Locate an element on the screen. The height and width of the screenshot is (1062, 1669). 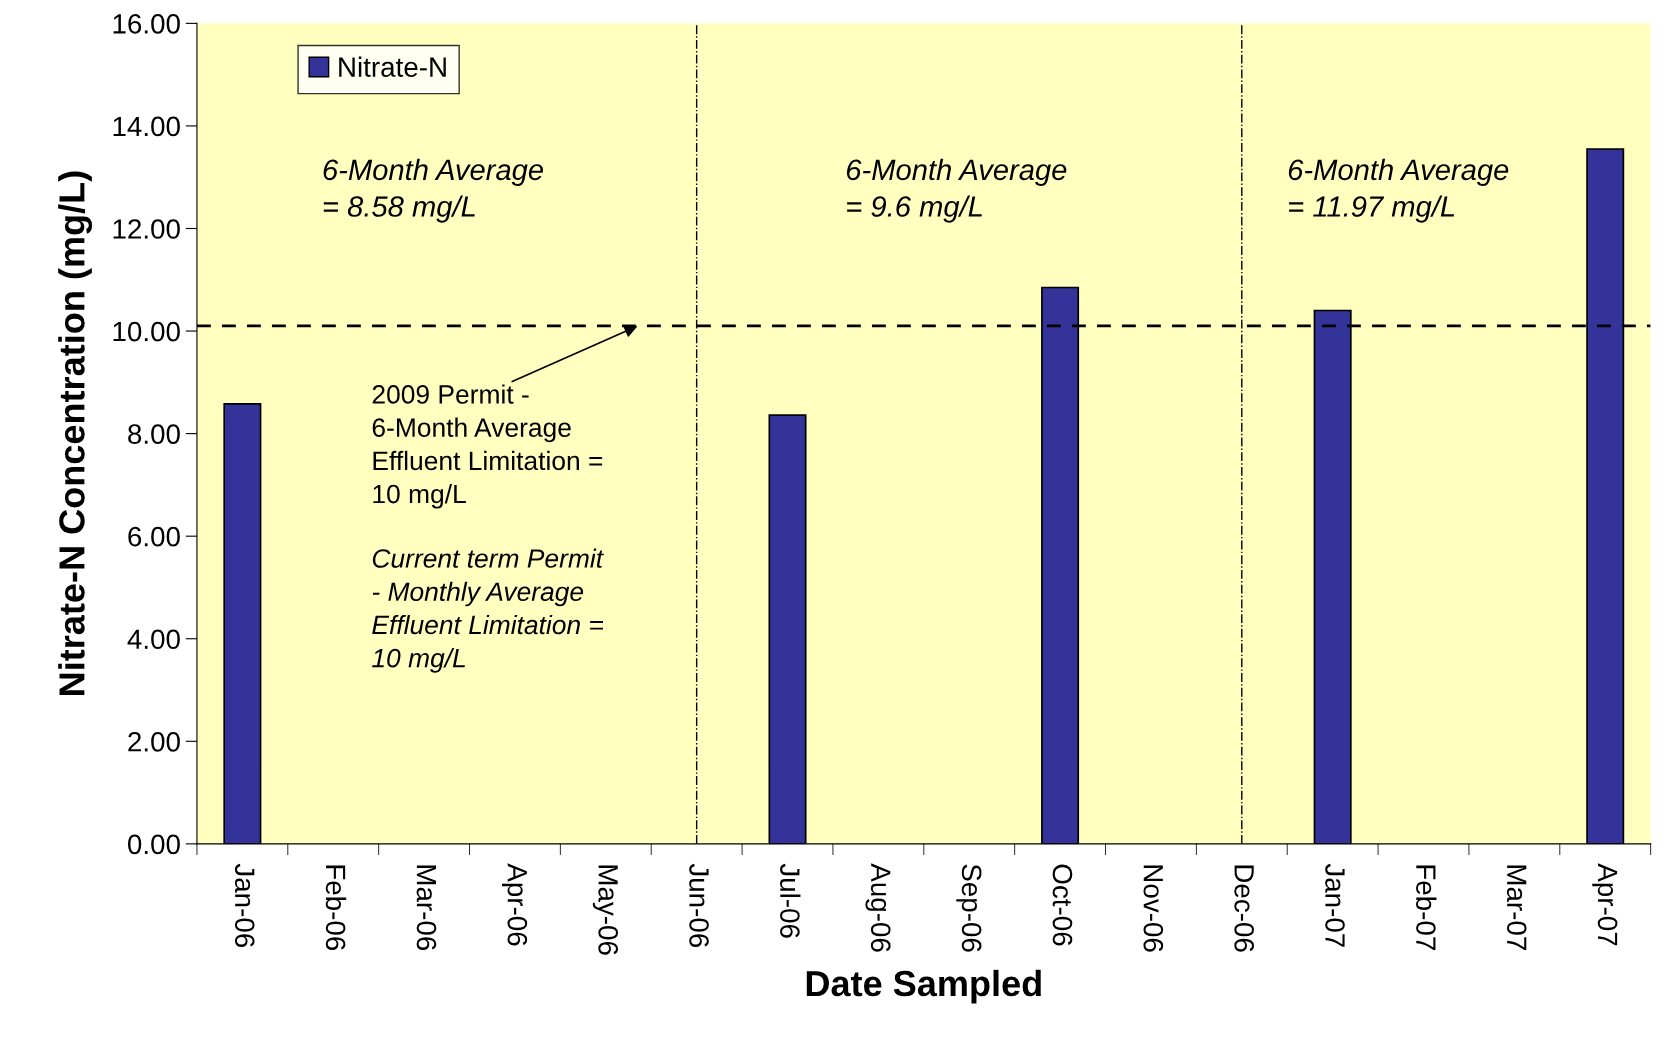
x-tick-label: Dec-06 is located at coordinates (1244, 908).